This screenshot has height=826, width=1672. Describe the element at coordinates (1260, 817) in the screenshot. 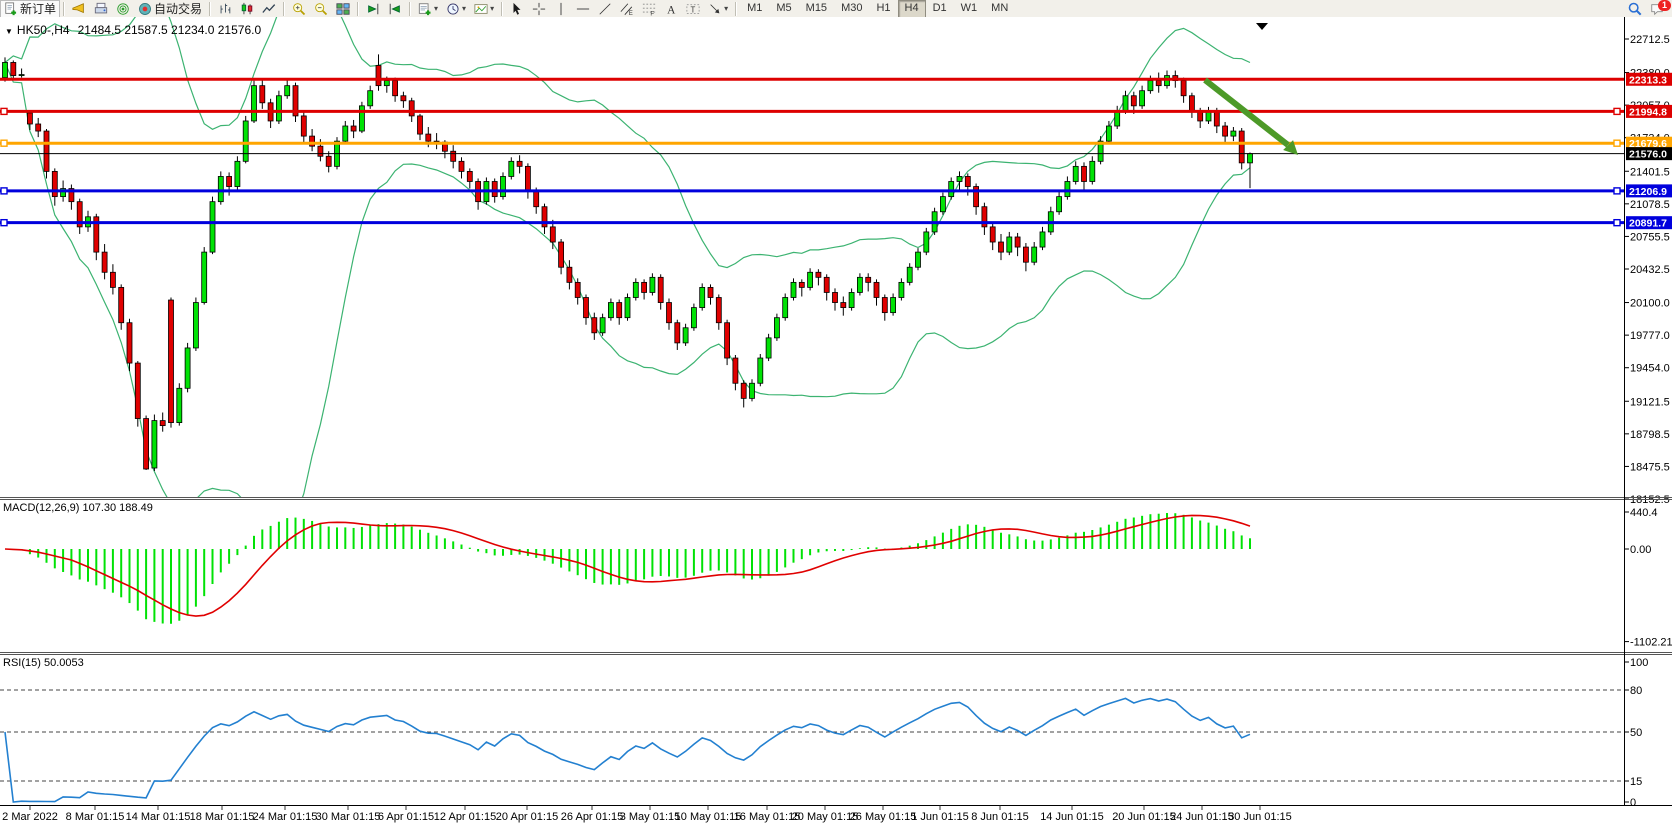

I see `svg-text: 30 Jun 01:15` at that location.